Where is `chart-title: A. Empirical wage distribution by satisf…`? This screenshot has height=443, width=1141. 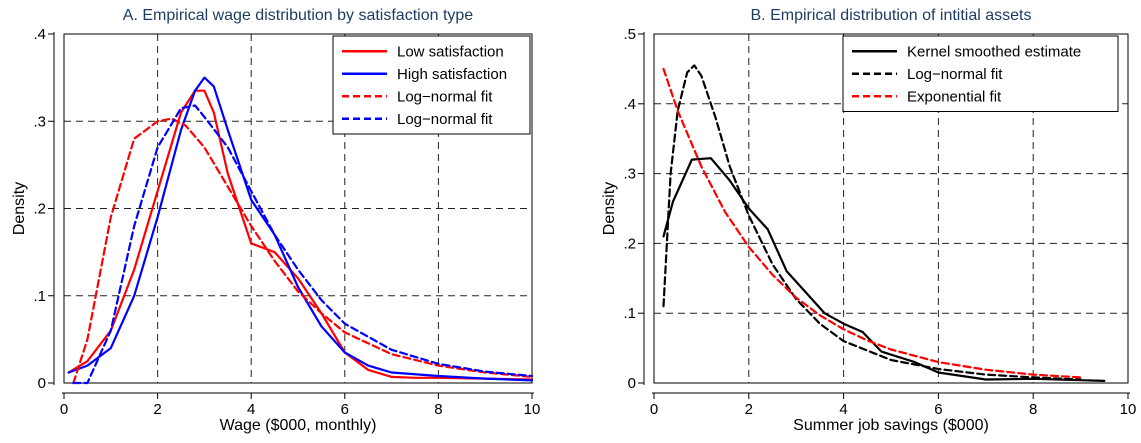
chart-title: A. Empirical wage distribution by satisf… is located at coordinates (298, 15).